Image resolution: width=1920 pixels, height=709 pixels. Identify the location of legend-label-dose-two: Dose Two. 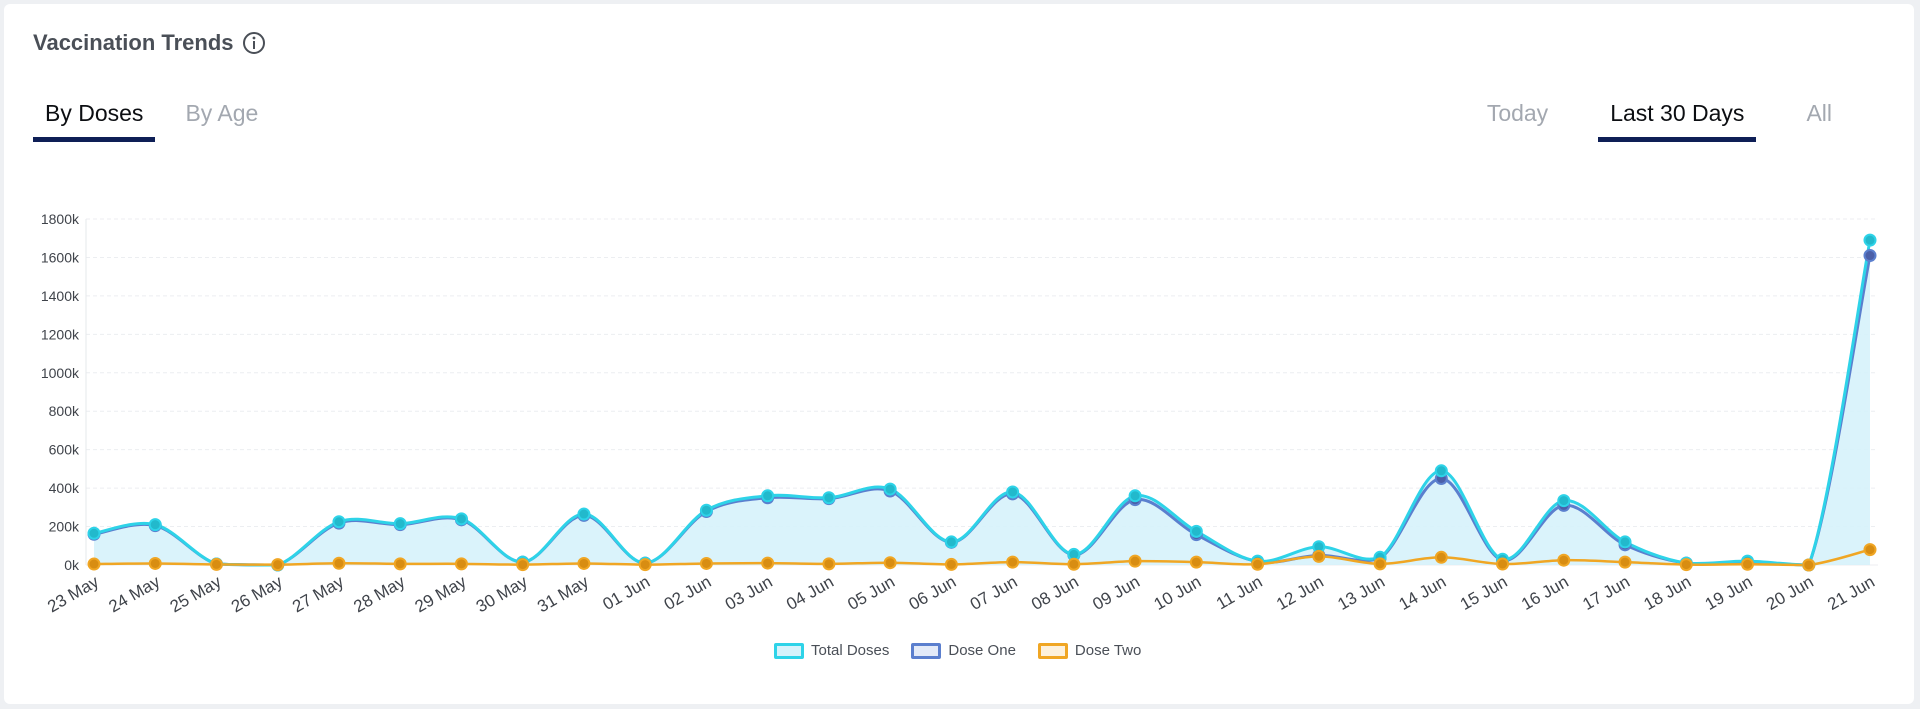
(1108, 650).